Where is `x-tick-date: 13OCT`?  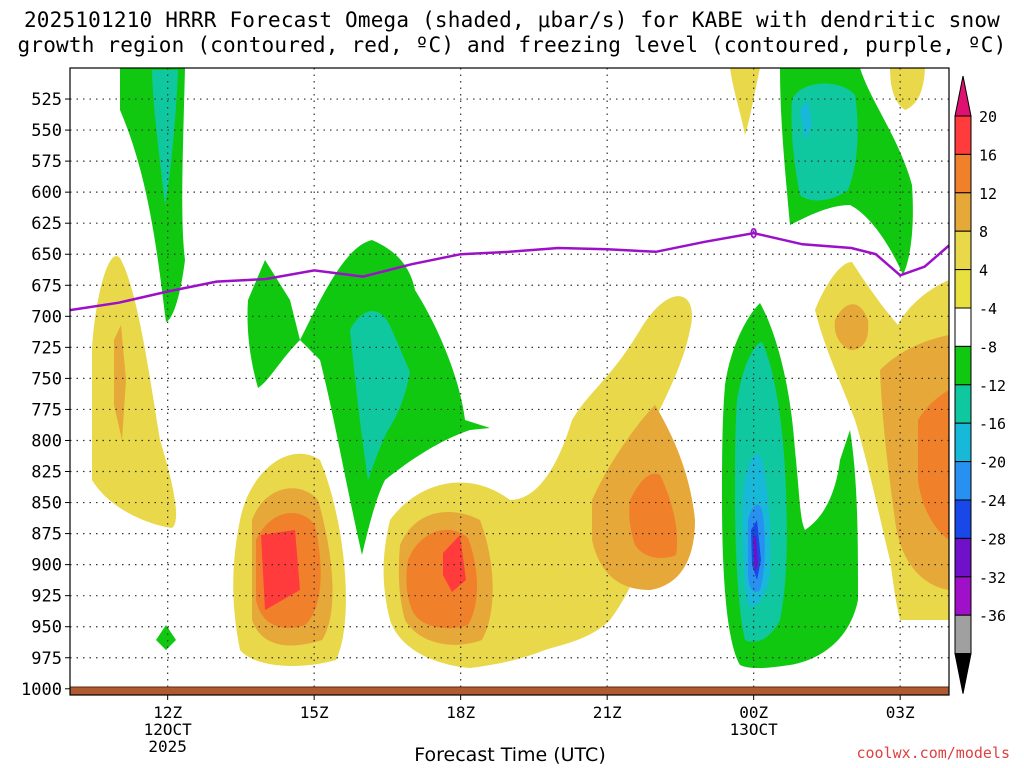 x-tick-date: 13OCT is located at coordinates (754, 729).